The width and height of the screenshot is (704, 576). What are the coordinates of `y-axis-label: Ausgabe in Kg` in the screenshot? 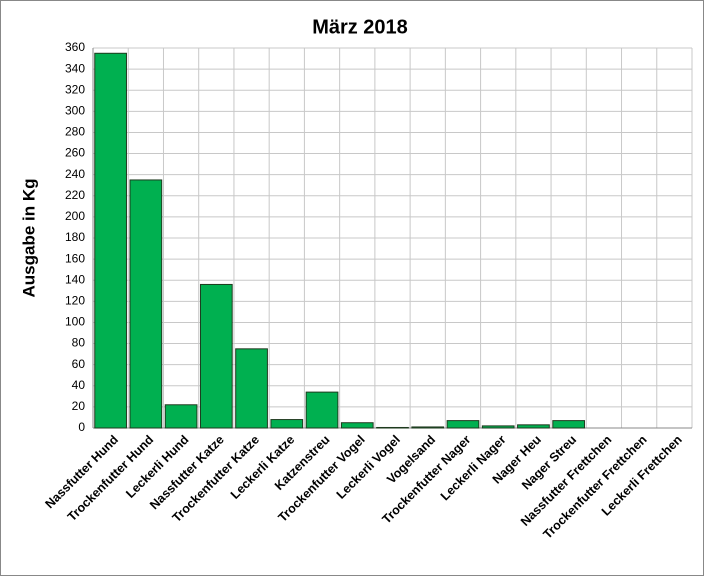 It's located at (28, 237).